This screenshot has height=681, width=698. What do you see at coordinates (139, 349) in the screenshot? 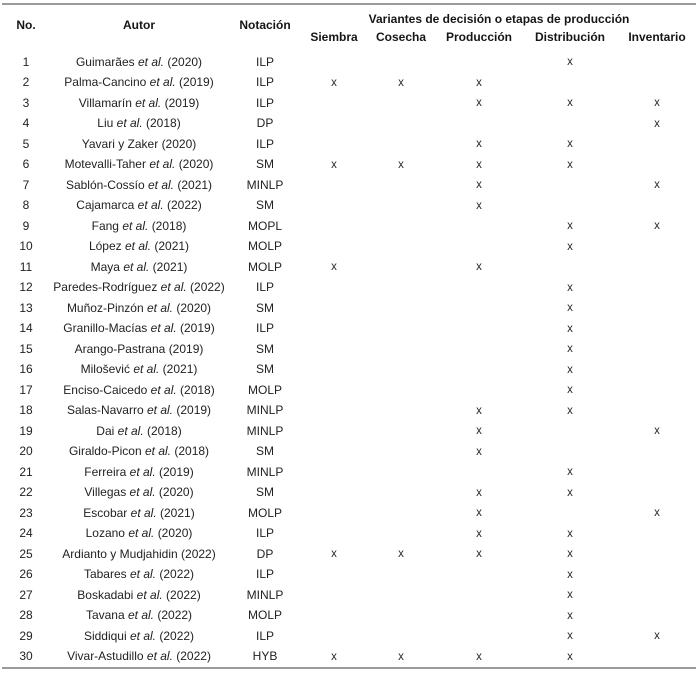
I see `author-cell: Arango-Pastrana (2019)` at bounding box center [139, 349].